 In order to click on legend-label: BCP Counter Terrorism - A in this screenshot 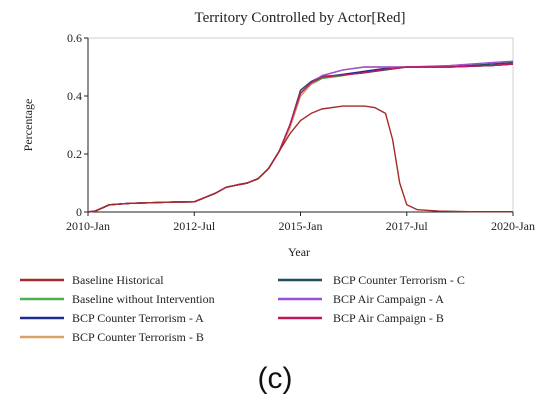, I will do `click(138, 318)`.